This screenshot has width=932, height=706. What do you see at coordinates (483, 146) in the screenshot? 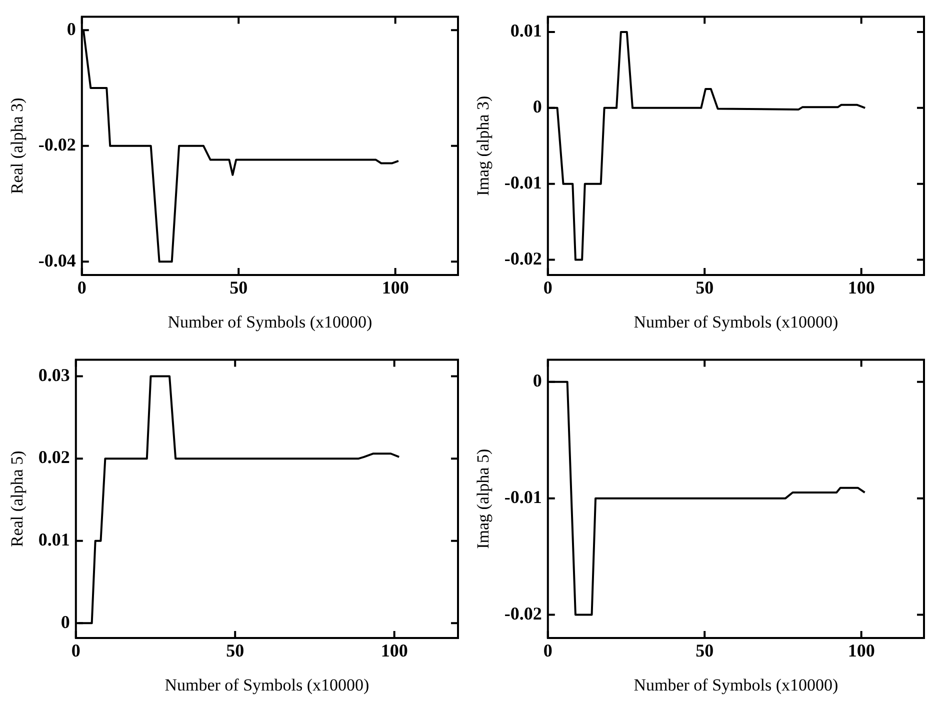
I see `y-axis-title: Imag (alpha 3)` at bounding box center [483, 146].